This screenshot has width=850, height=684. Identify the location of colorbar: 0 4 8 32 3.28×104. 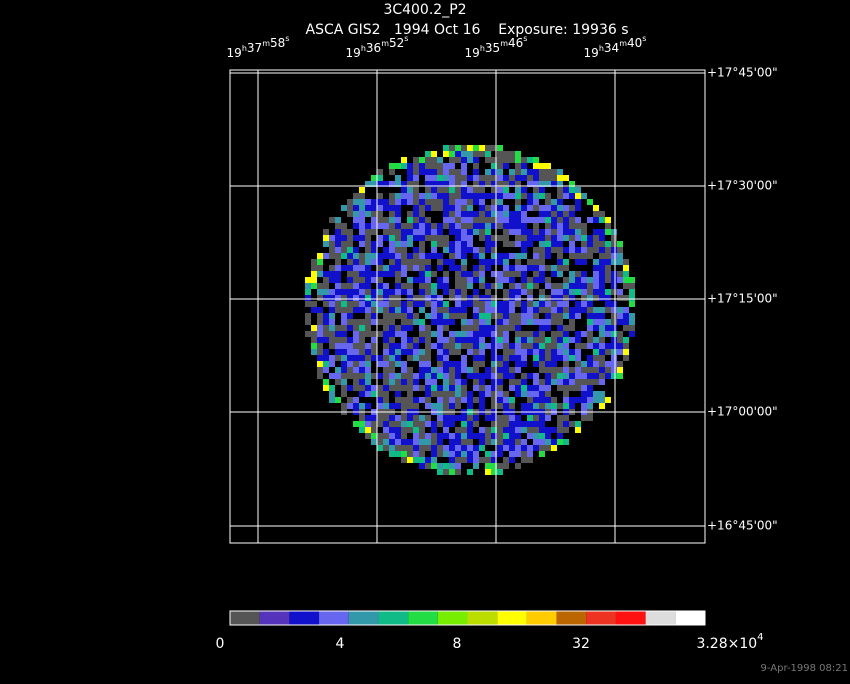
(490, 631).